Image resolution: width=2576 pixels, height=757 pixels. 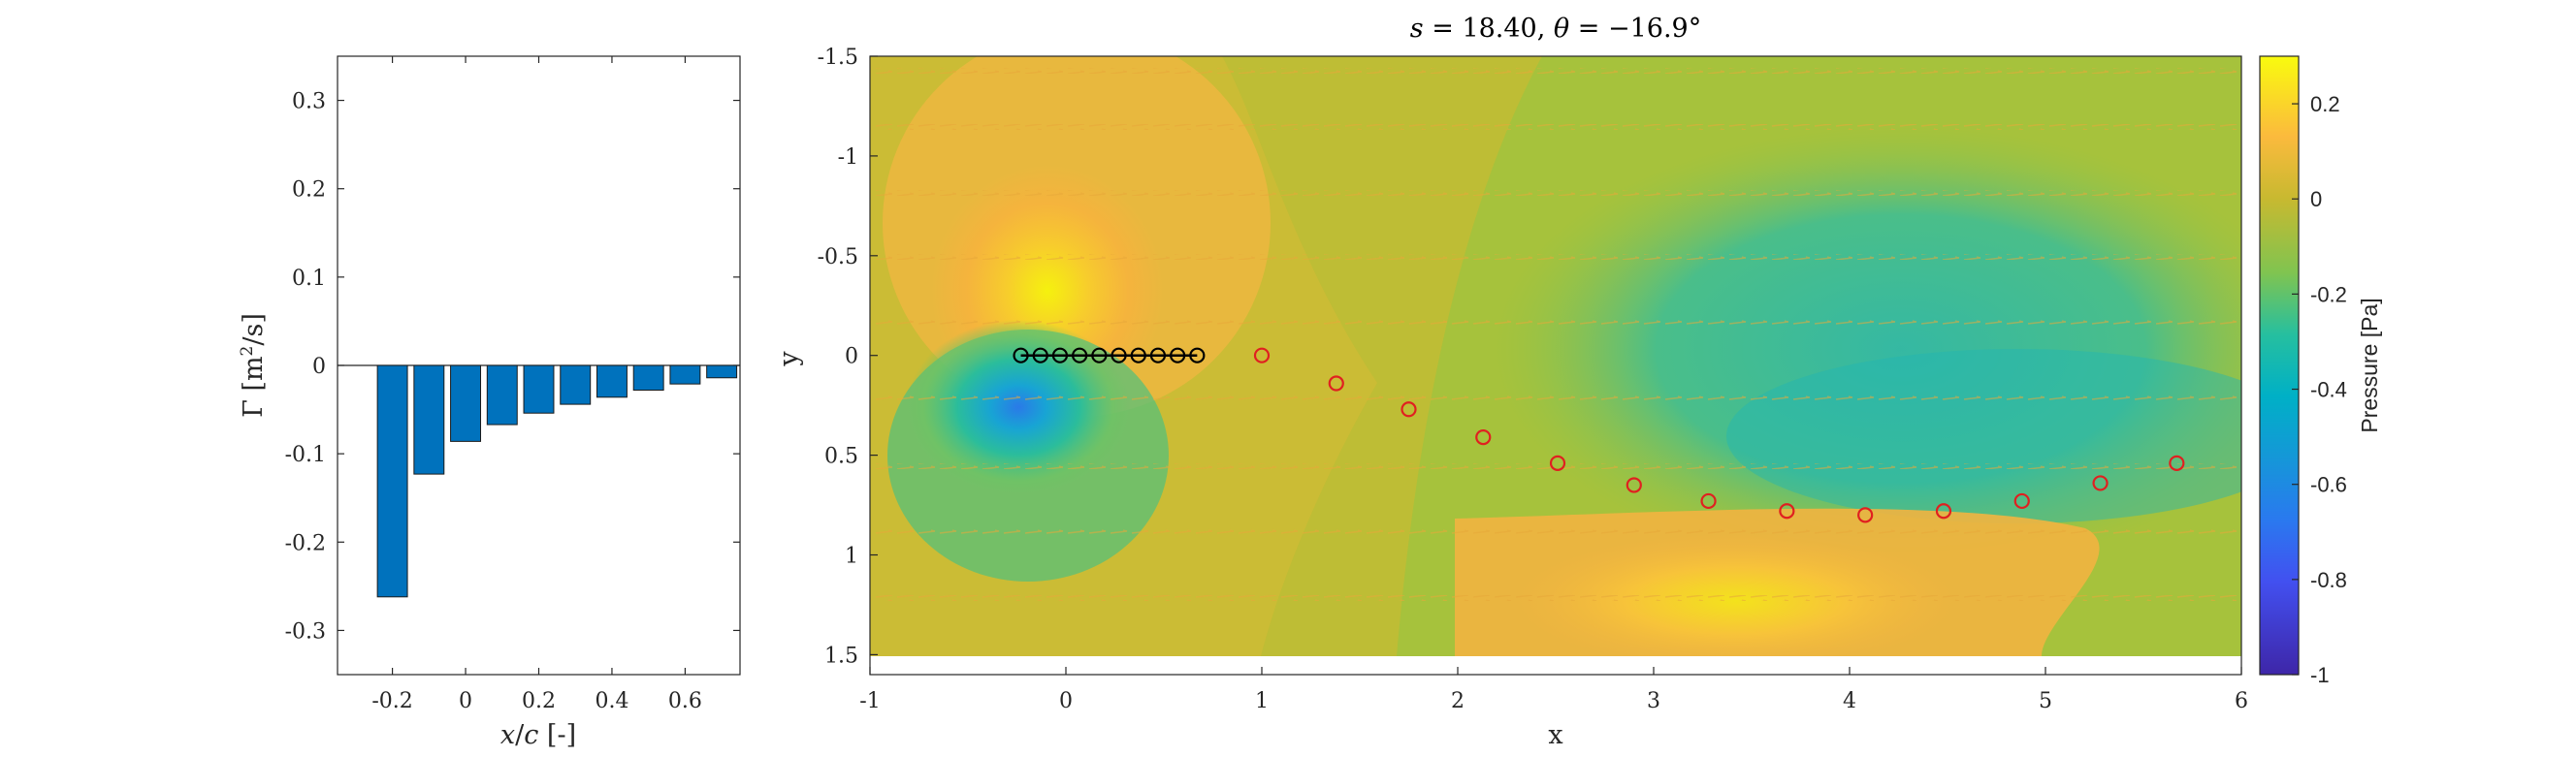 I want to click on bar-ytick-label: -0.3, so click(x=305, y=631).